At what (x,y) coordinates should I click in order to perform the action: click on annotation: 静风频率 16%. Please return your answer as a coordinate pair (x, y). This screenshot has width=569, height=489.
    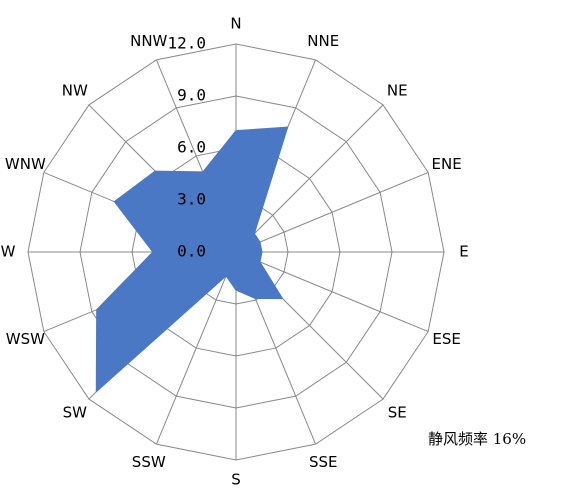
    Looking at the image, I should click on (477, 439).